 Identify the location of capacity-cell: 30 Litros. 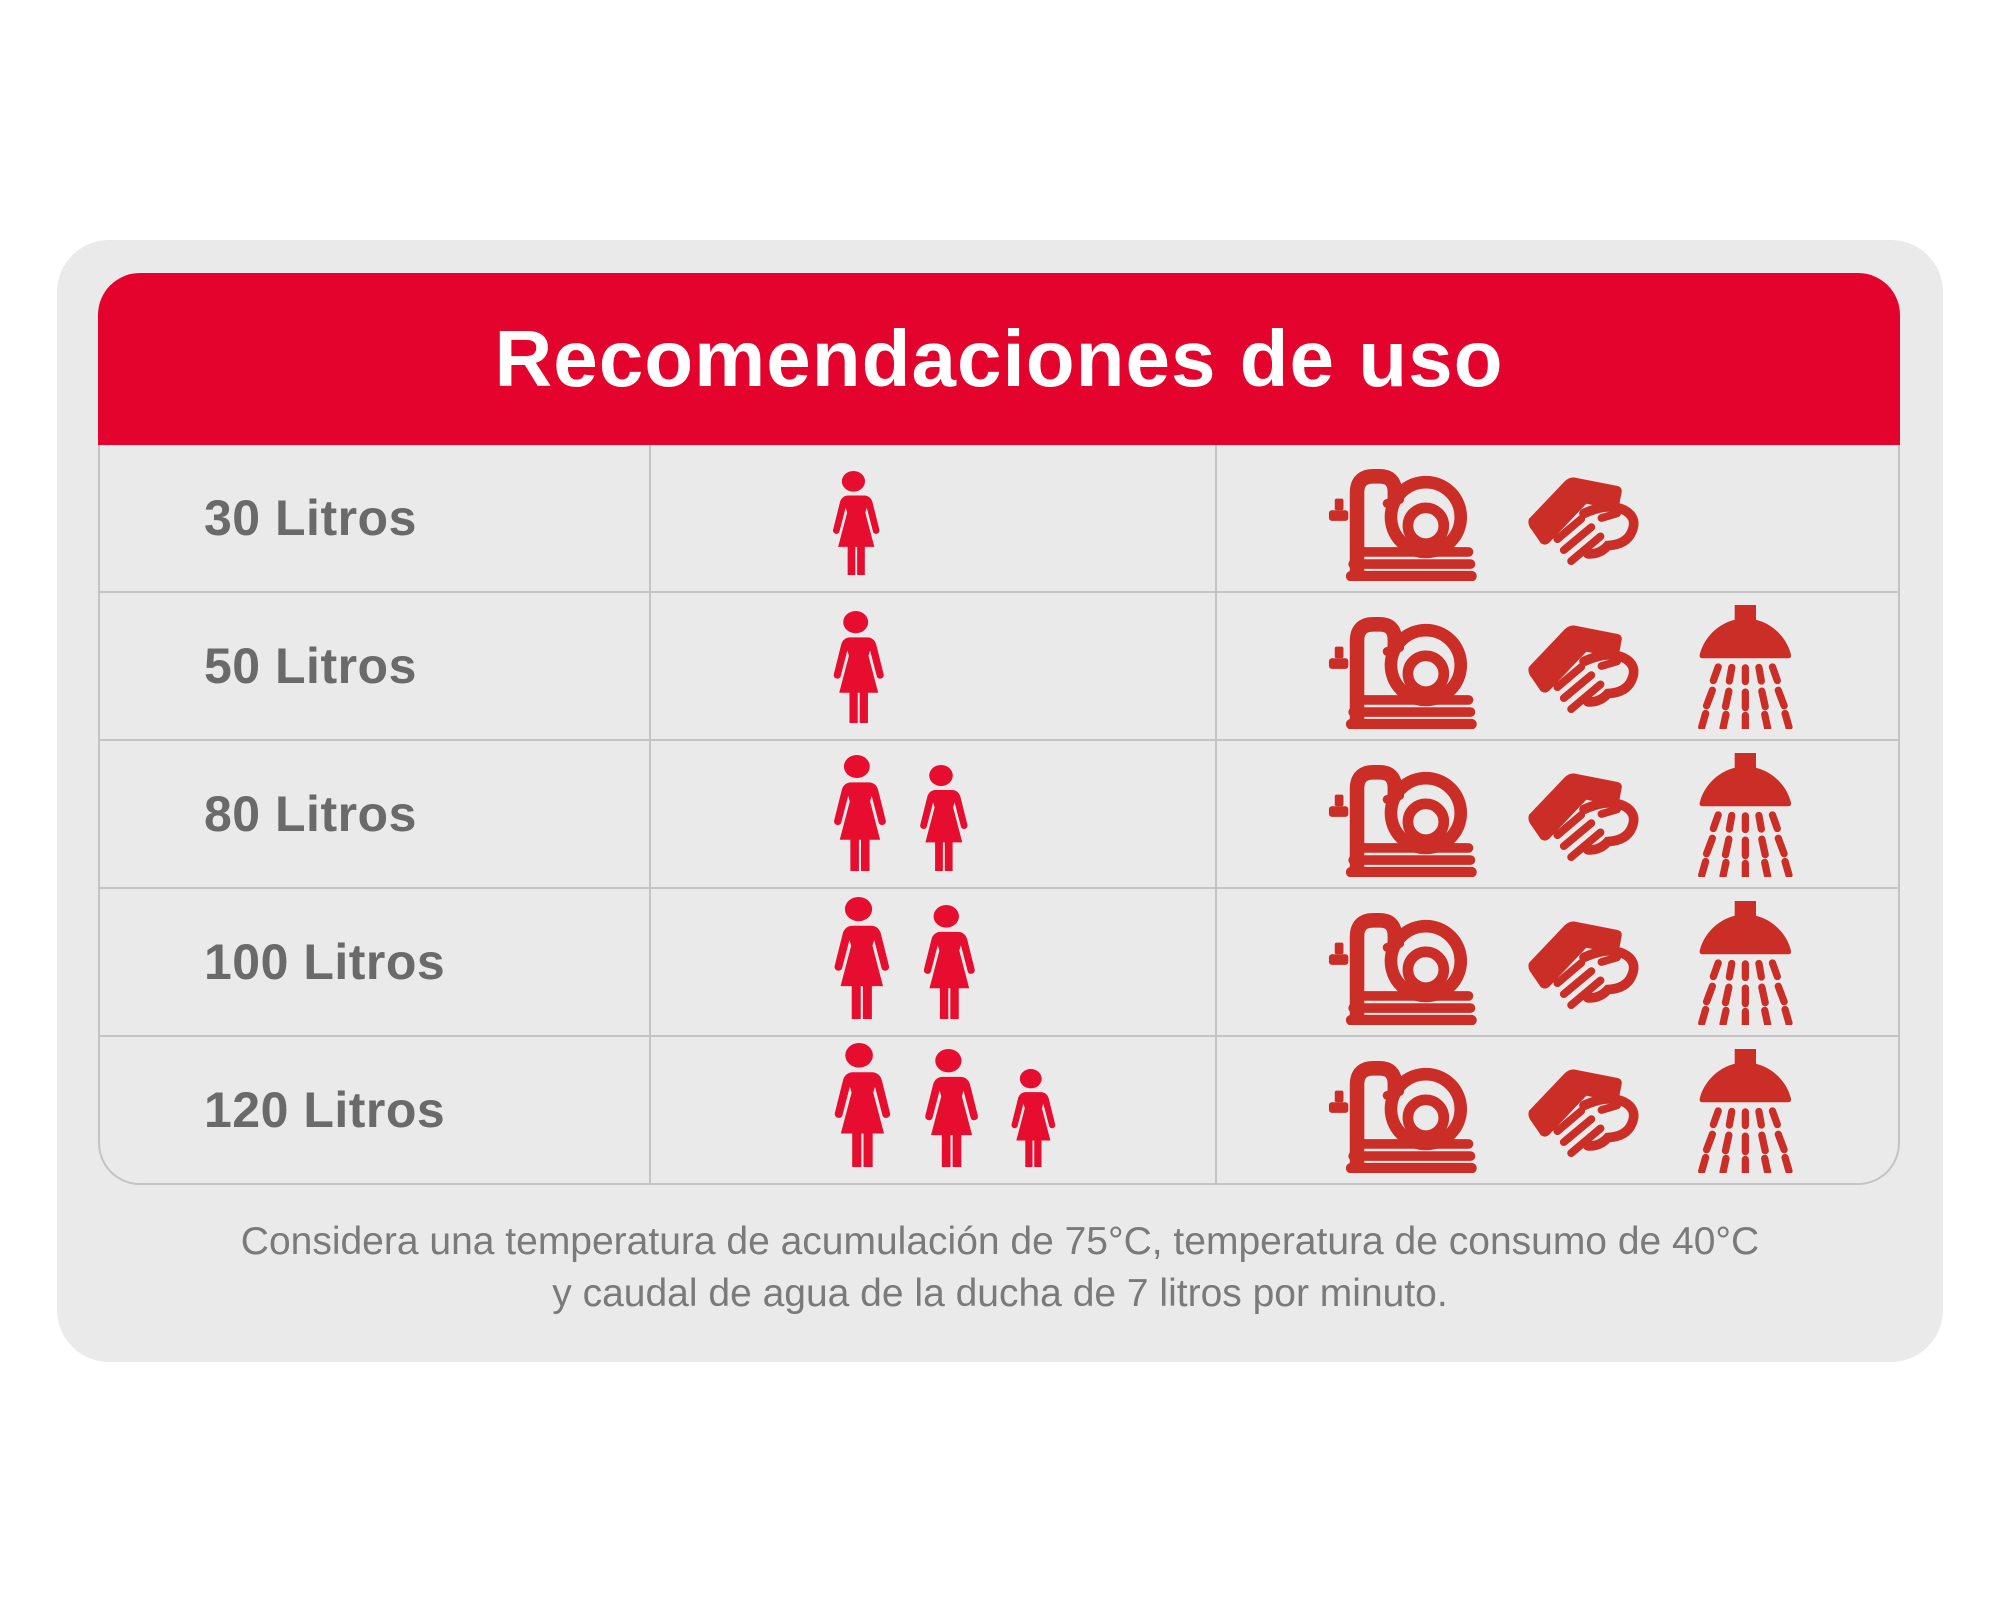
(374, 518).